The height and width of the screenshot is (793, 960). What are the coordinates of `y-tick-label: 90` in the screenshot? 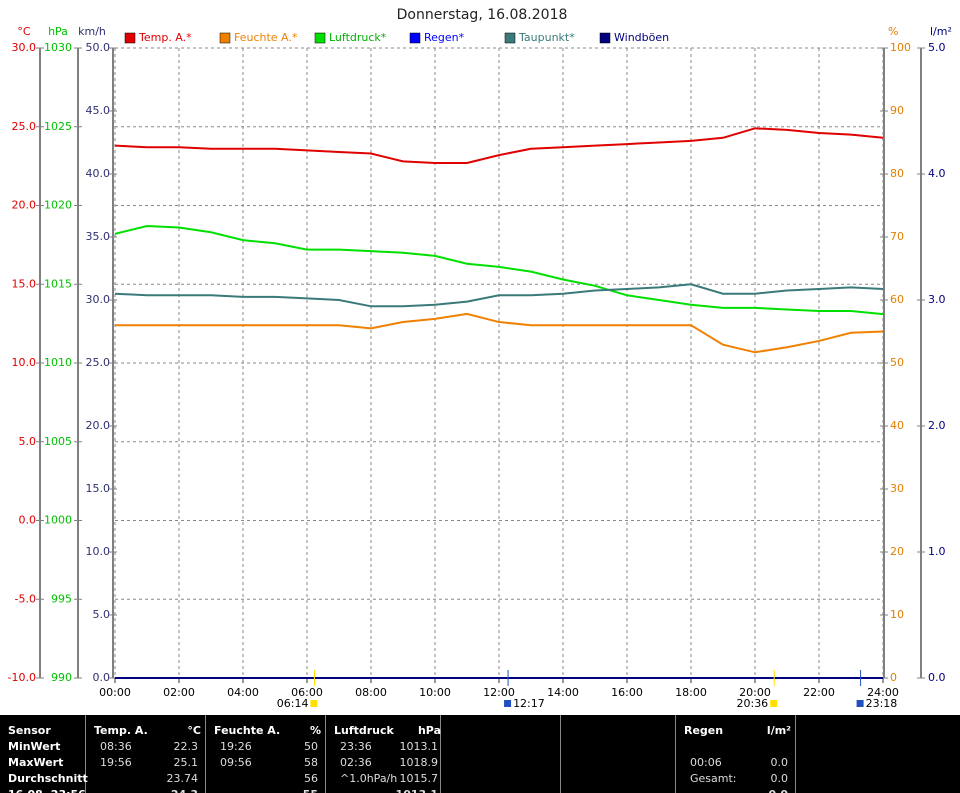 It's located at (897, 110).